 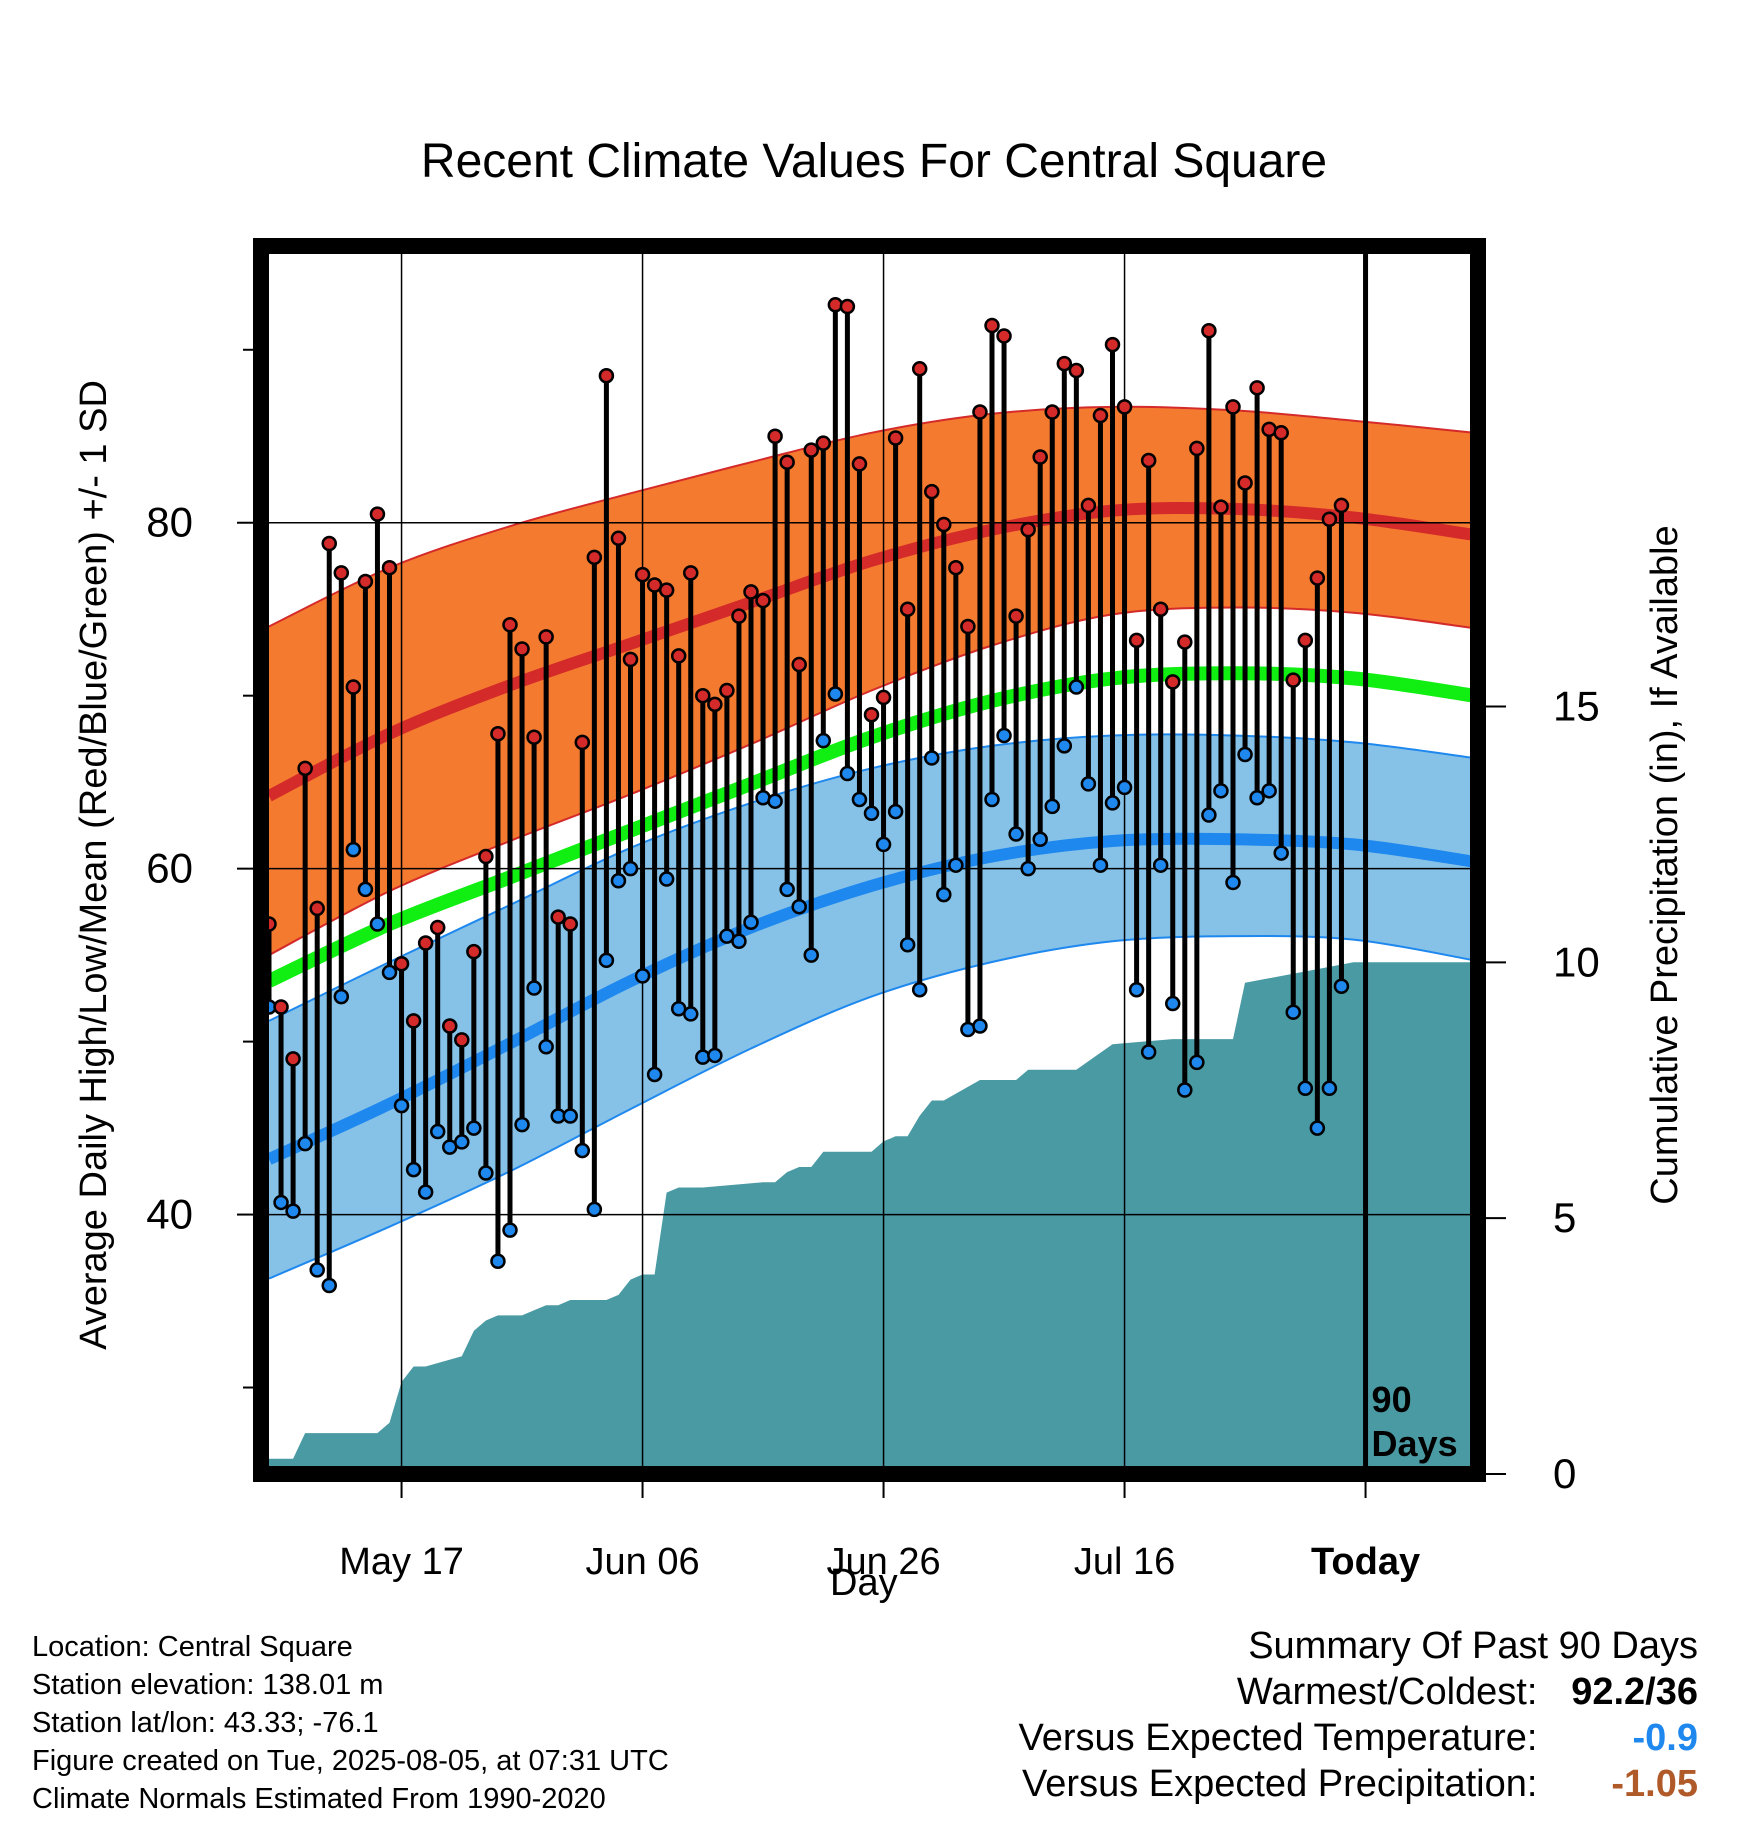 What do you see at coordinates (1358, 1740) in the screenshot?
I see `temp-departure-row: Versus Expected Temperature: -0.9` at bounding box center [1358, 1740].